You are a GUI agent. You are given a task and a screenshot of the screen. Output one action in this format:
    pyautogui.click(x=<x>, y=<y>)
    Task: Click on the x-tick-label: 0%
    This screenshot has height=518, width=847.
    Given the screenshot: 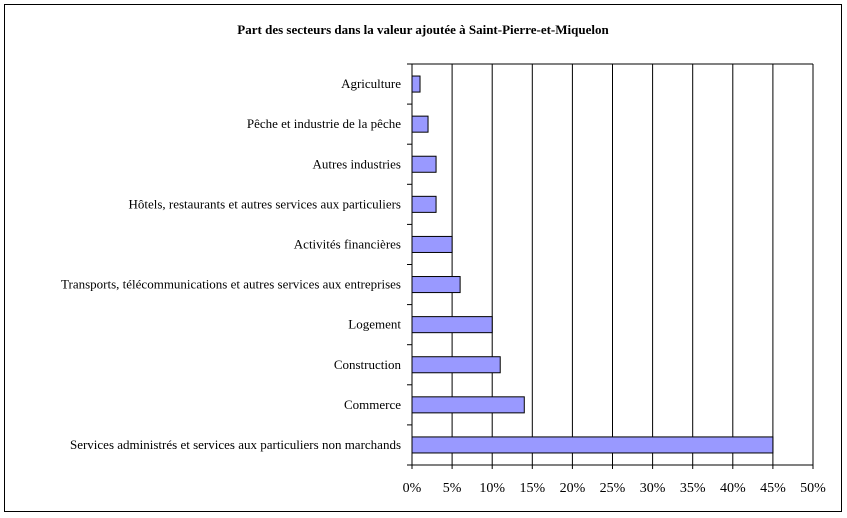 What is the action you would take?
    pyautogui.click(x=412, y=488)
    